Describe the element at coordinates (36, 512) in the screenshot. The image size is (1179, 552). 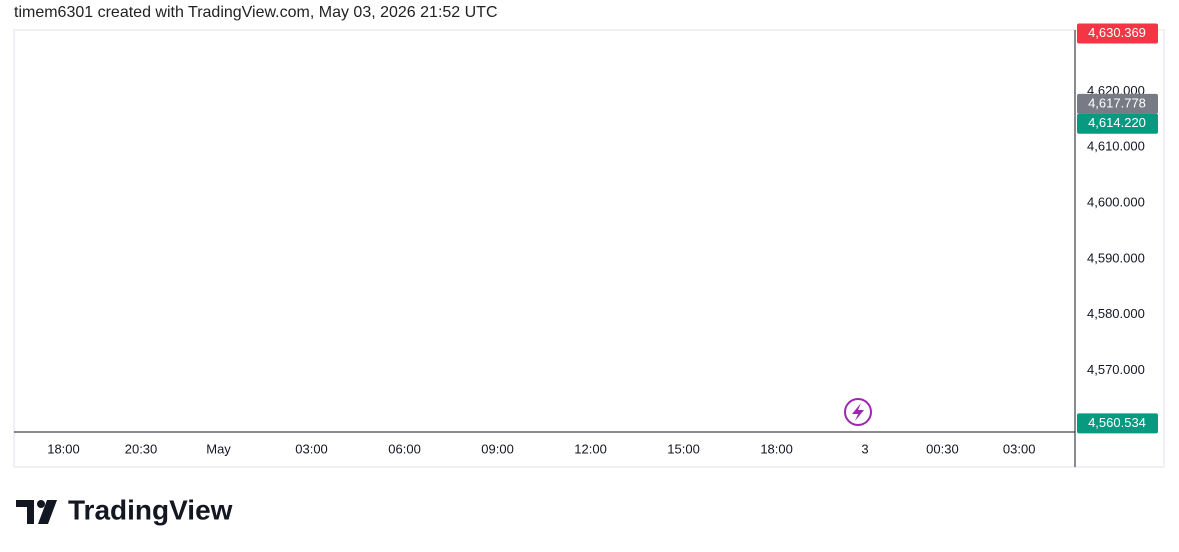
I see `logo` at that location.